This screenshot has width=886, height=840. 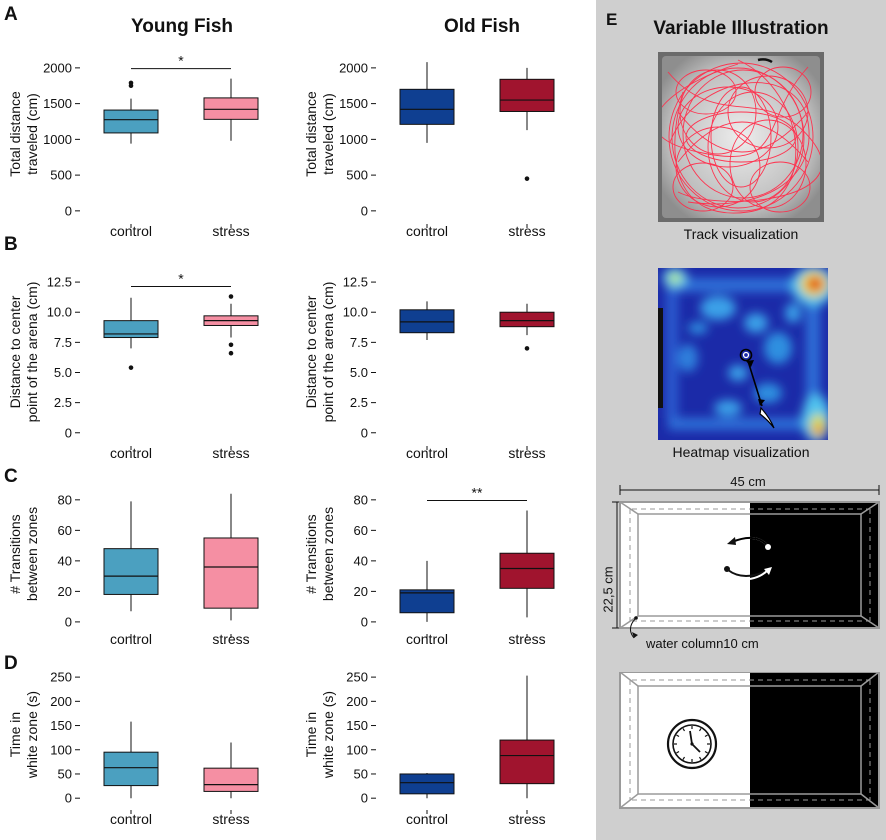 I want to click on y-tick-label: 50, so click(x=361, y=773).